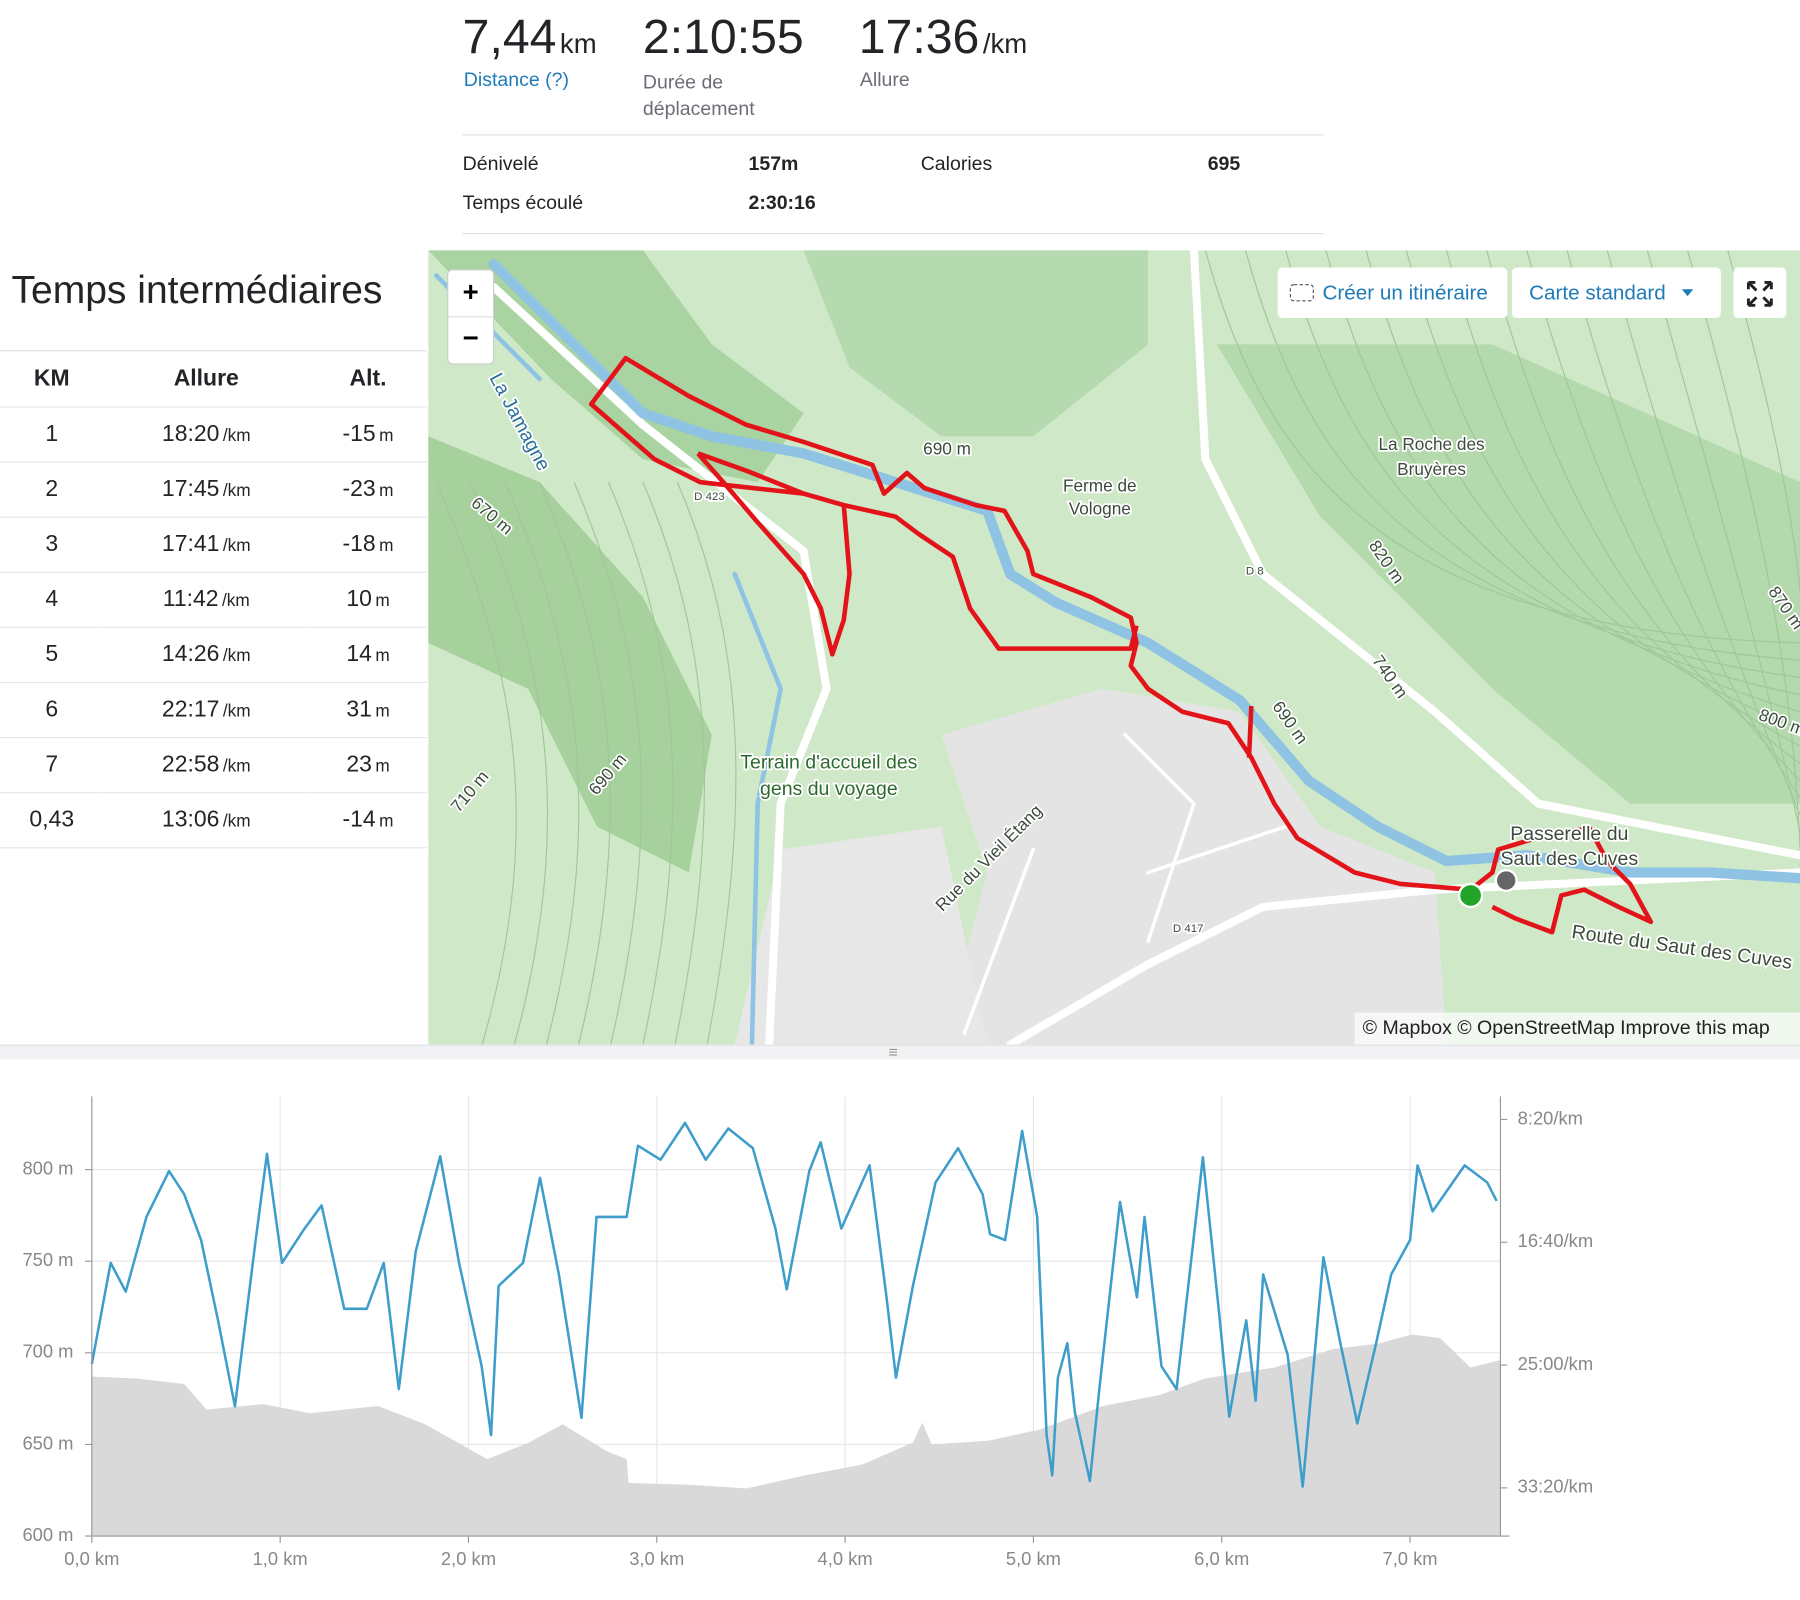  I want to click on stat-value: 17:36, so click(919, 36).